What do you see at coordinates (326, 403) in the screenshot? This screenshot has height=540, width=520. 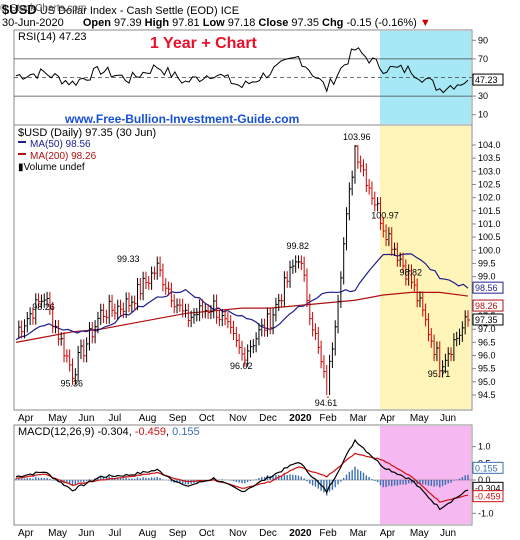 I see `price-annotation: 94.61` at bounding box center [326, 403].